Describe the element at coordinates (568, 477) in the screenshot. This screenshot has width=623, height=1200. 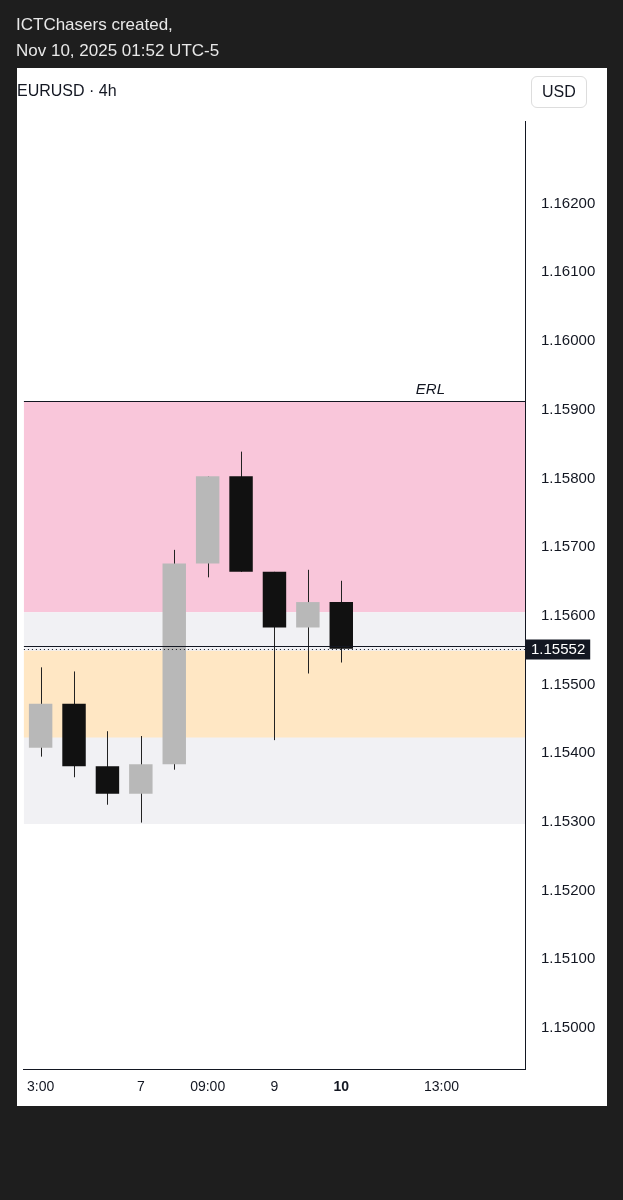
I see `y-tick-label: 1.15800` at that location.